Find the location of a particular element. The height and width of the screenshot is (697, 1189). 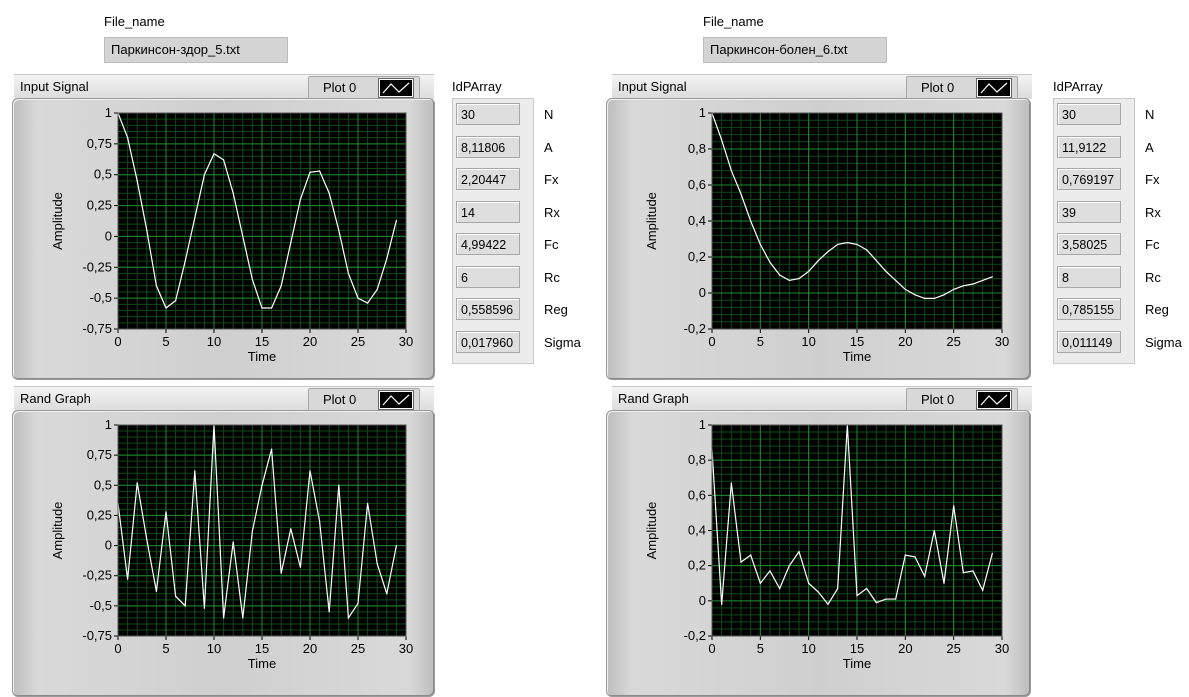

idparray-title: IdPArray is located at coordinates (477, 86).